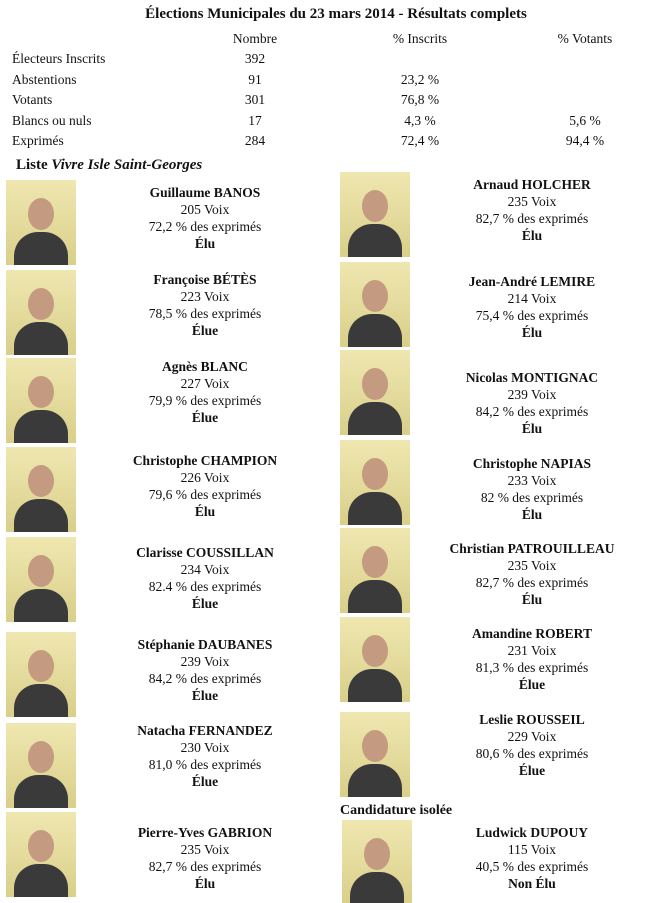 Image resolution: width=672 pixels, height=903 pixels. What do you see at coordinates (59, 58) in the screenshot?
I see `row-label: Électeurs Inscrits` at bounding box center [59, 58].